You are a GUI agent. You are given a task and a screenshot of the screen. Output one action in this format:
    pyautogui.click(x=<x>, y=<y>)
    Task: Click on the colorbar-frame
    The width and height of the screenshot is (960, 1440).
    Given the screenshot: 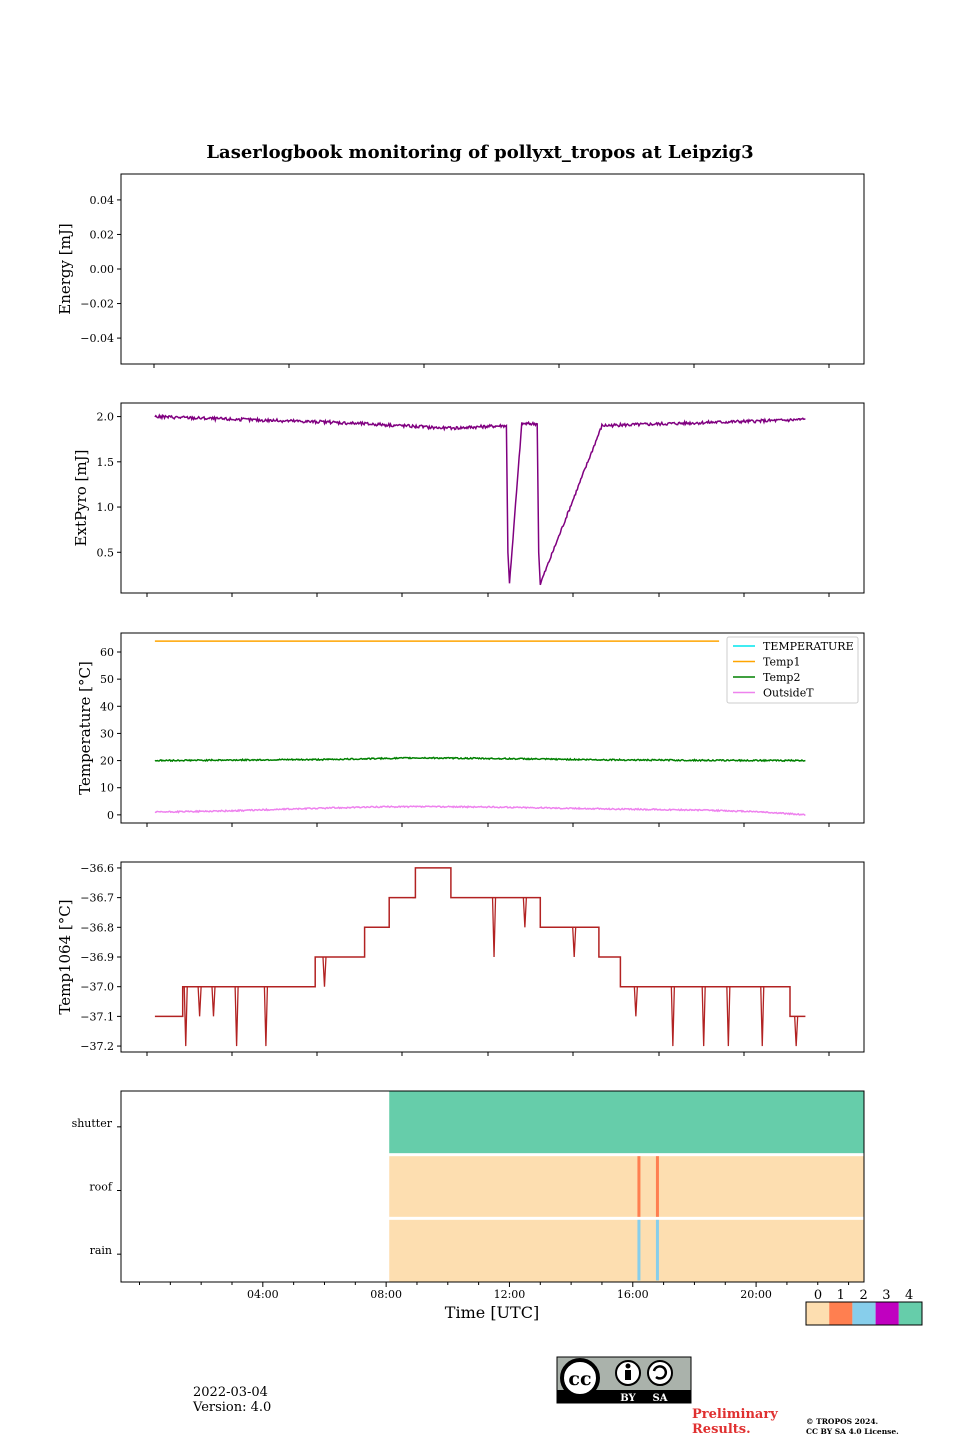 What is the action you would take?
    pyautogui.click(x=864, y=1313)
    